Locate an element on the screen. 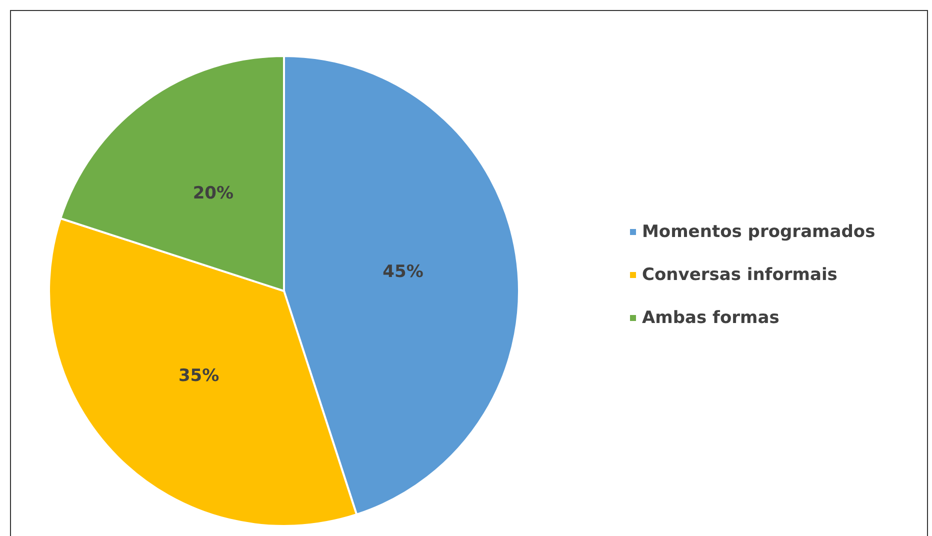 This screenshot has width=932, height=536. data-label: 35% is located at coordinates (199, 376).